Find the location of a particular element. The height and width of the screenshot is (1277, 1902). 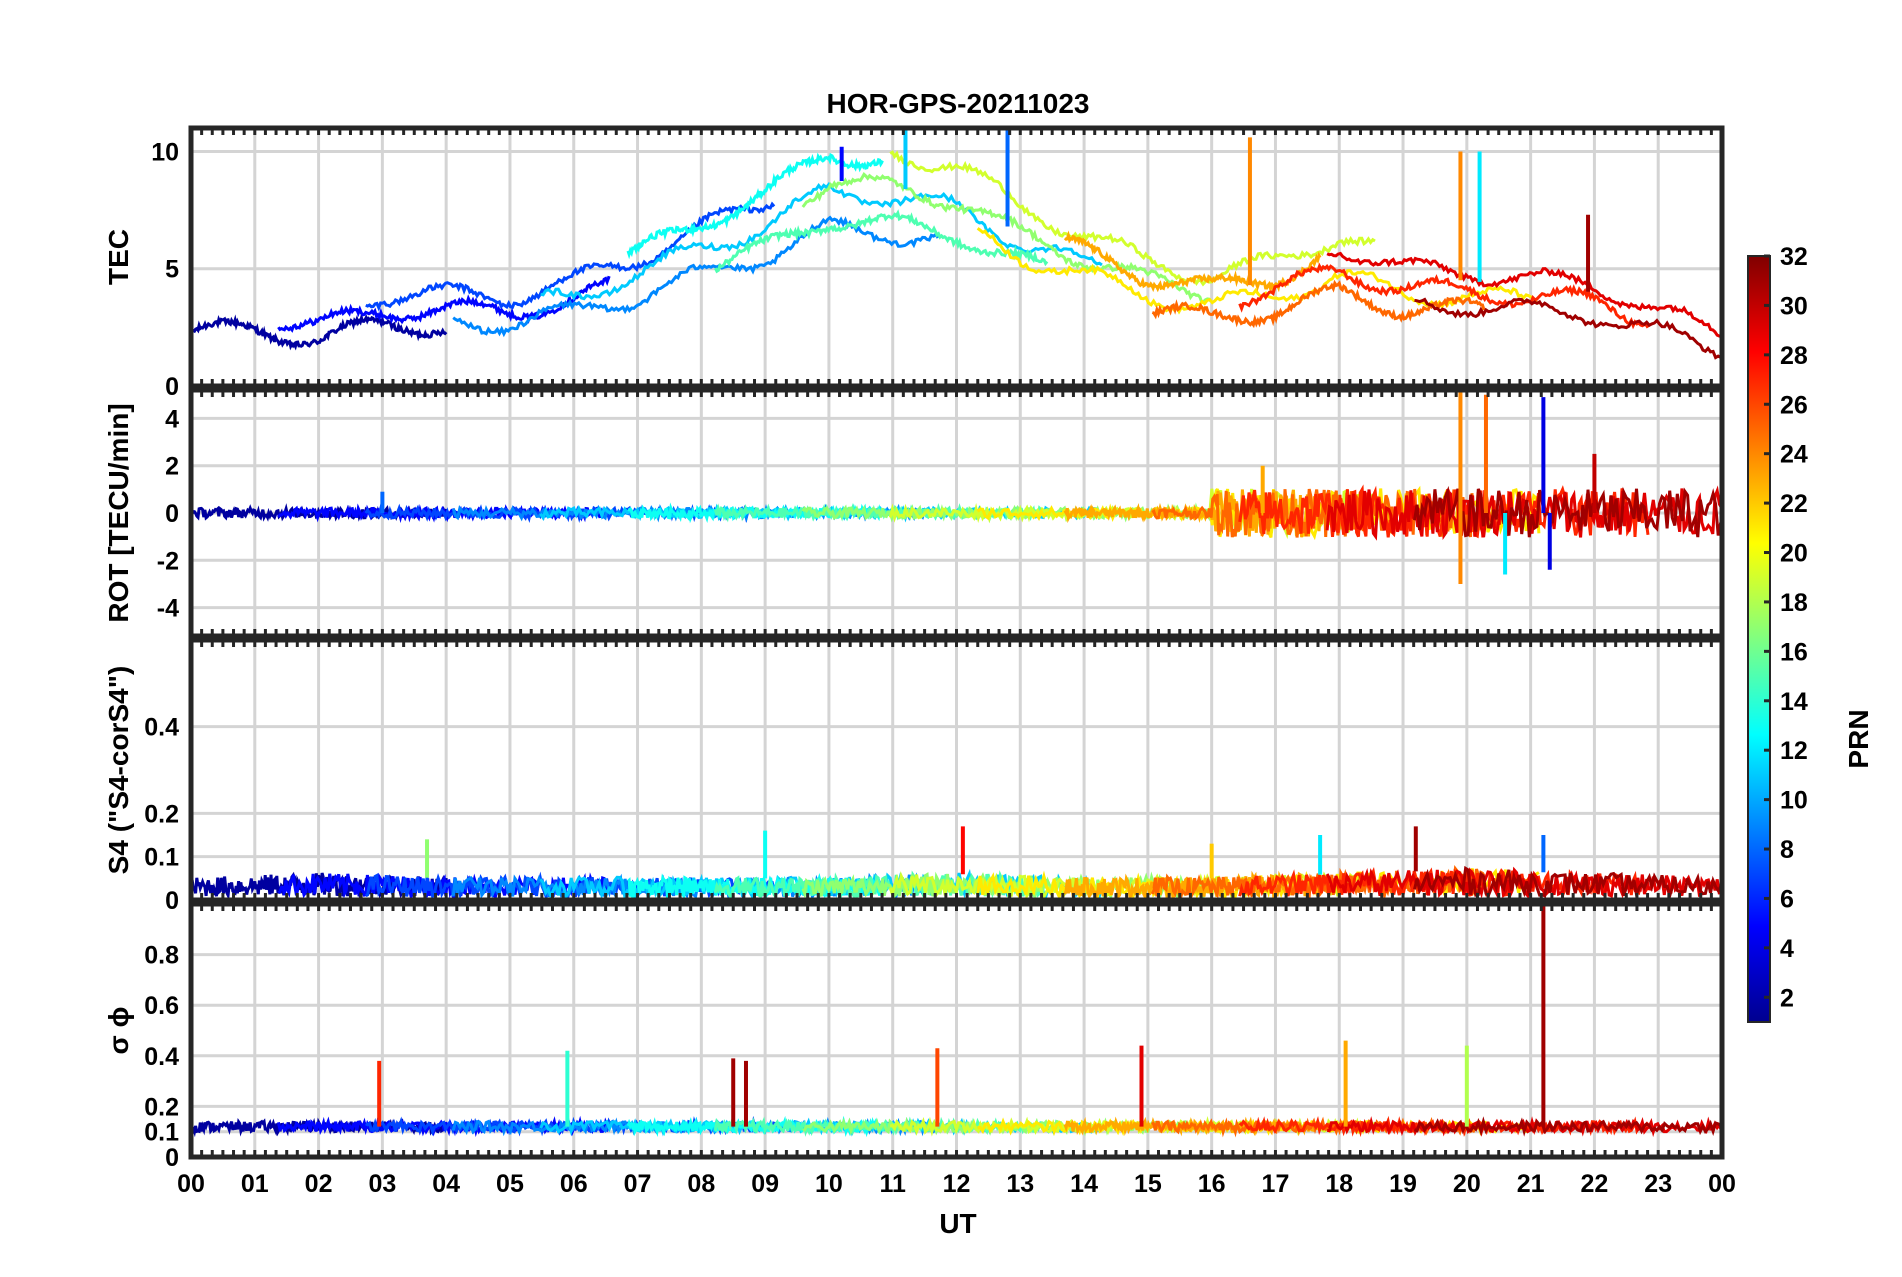

y-axis-label: ROT [TECU/min] is located at coordinates (118, 512).